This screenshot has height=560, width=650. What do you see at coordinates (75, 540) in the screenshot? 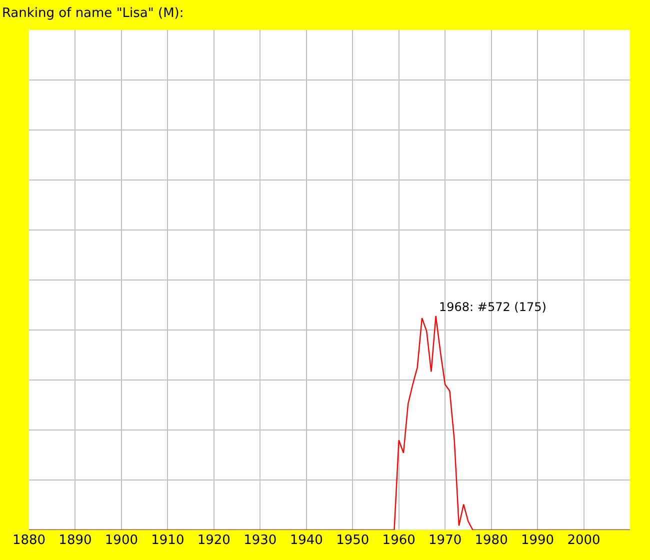
I see `x-tick-label: 1890` at bounding box center [75, 540].